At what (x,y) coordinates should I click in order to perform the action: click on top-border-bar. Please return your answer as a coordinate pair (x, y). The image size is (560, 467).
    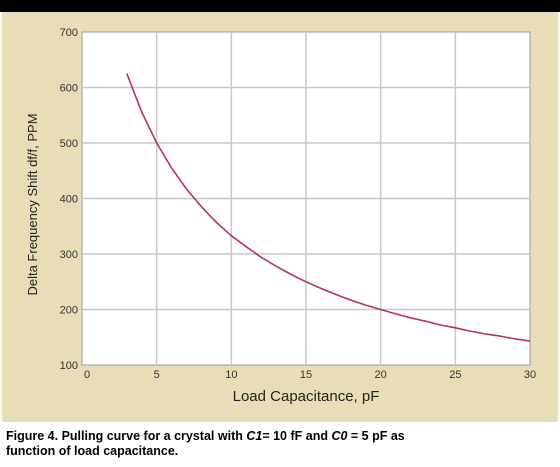
    Looking at the image, I should click on (280, 6).